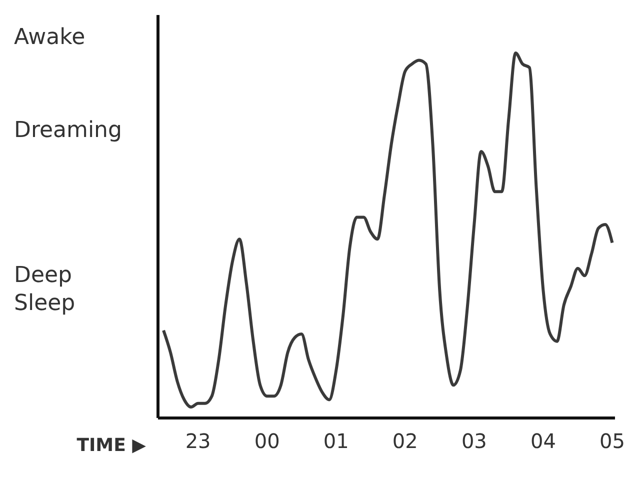 The width and height of the screenshot is (627, 477). What do you see at coordinates (111, 445) in the screenshot?
I see `x-axis-title: TIME ▶` at bounding box center [111, 445].